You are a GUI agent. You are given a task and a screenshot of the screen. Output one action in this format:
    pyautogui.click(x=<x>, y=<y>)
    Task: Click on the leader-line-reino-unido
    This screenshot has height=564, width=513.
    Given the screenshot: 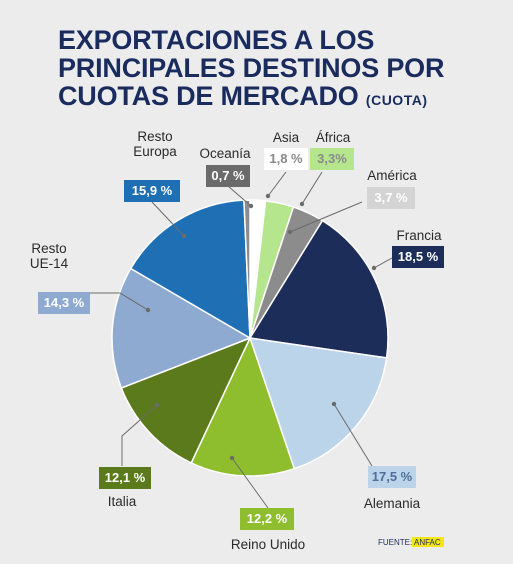 What is the action you would take?
    pyautogui.click(x=250, y=483)
    